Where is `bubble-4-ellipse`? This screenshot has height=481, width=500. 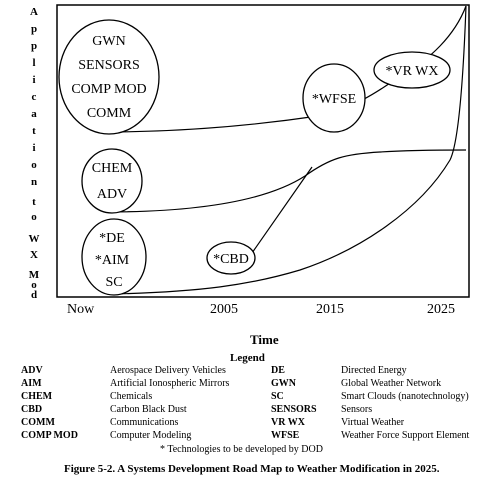
bubble-4-ellipse is located at coordinates (231, 258).